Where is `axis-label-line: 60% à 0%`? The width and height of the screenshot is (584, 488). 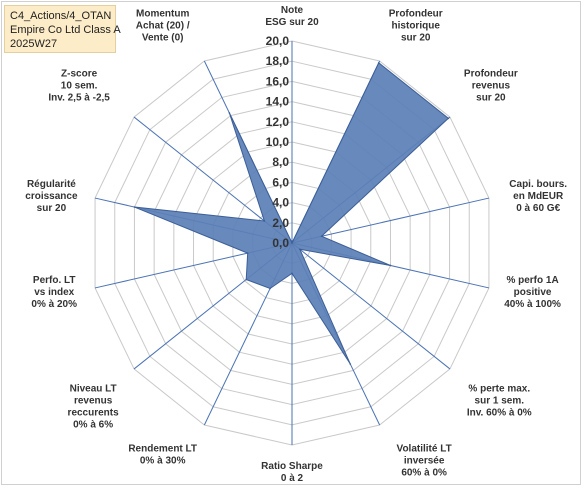 axis-label-line: 60% à 0% is located at coordinates (424, 473).